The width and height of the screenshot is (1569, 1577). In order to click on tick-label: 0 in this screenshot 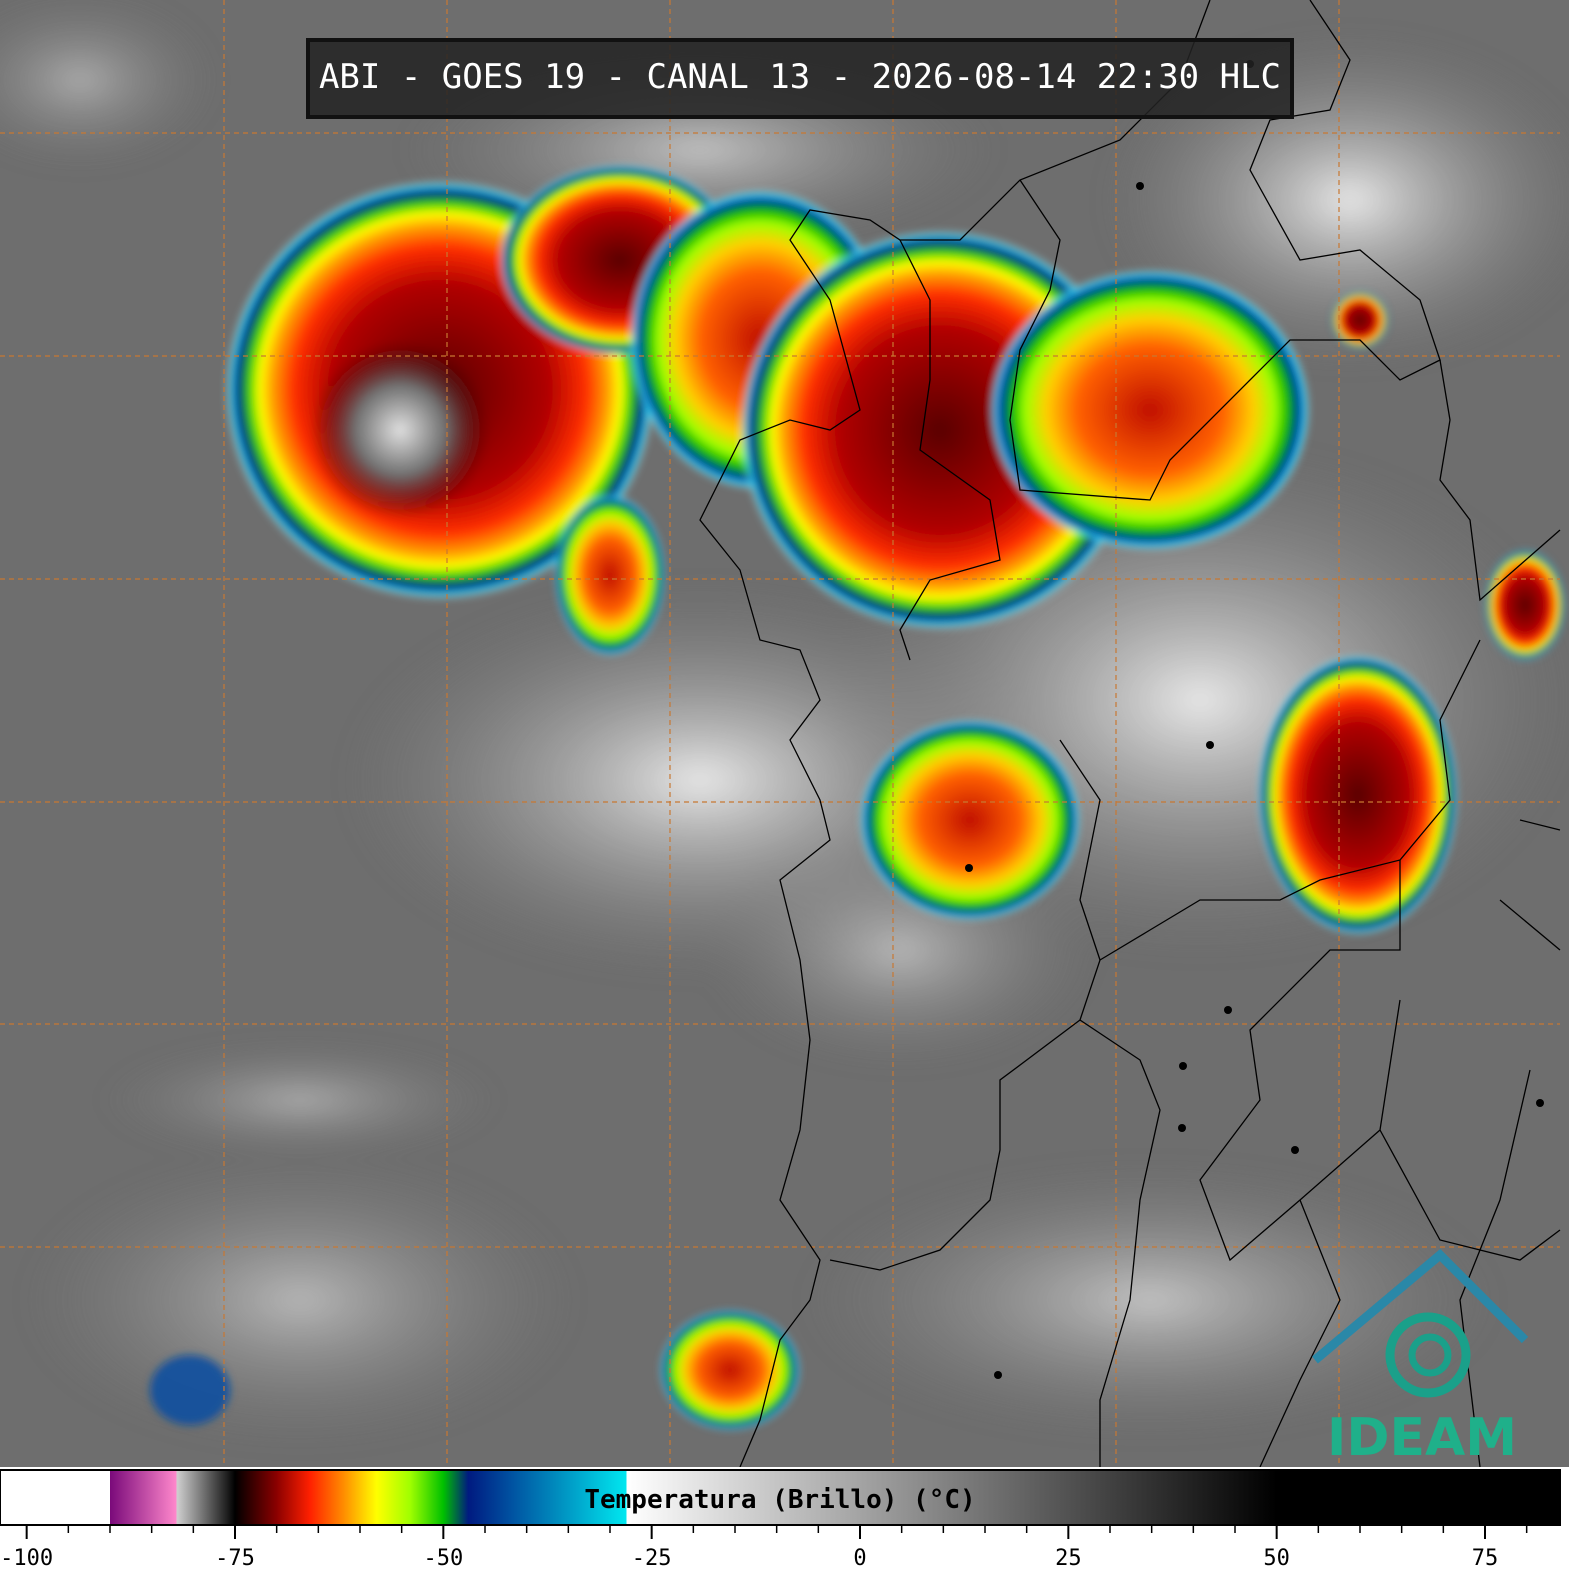, I will do `click(859, 1558)`.